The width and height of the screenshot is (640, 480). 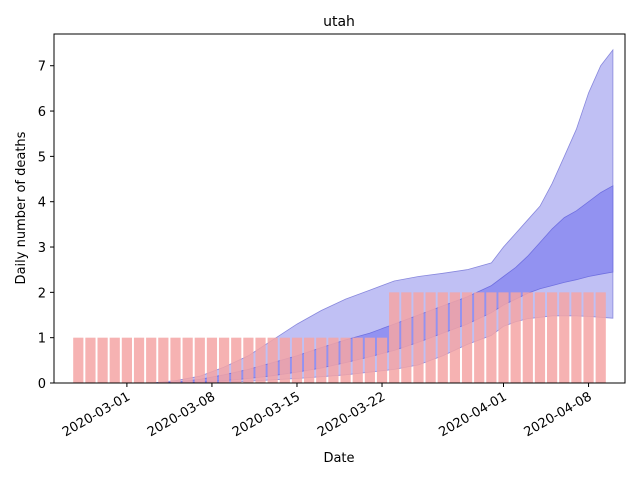 I want to click on y-tick-label: 3, so click(x=42, y=248).